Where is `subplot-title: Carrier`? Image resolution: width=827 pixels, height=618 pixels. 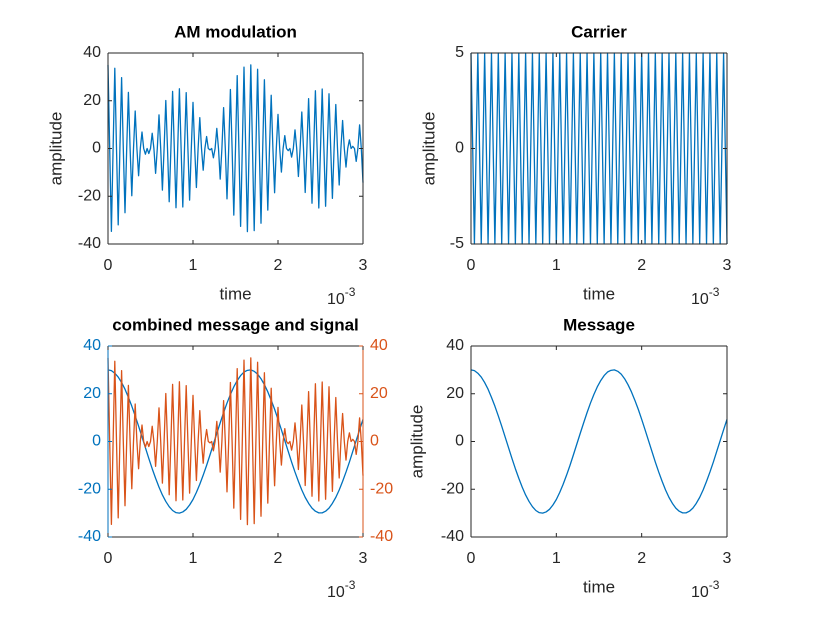 subplot-title: Carrier is located at coordinates (599, 31).